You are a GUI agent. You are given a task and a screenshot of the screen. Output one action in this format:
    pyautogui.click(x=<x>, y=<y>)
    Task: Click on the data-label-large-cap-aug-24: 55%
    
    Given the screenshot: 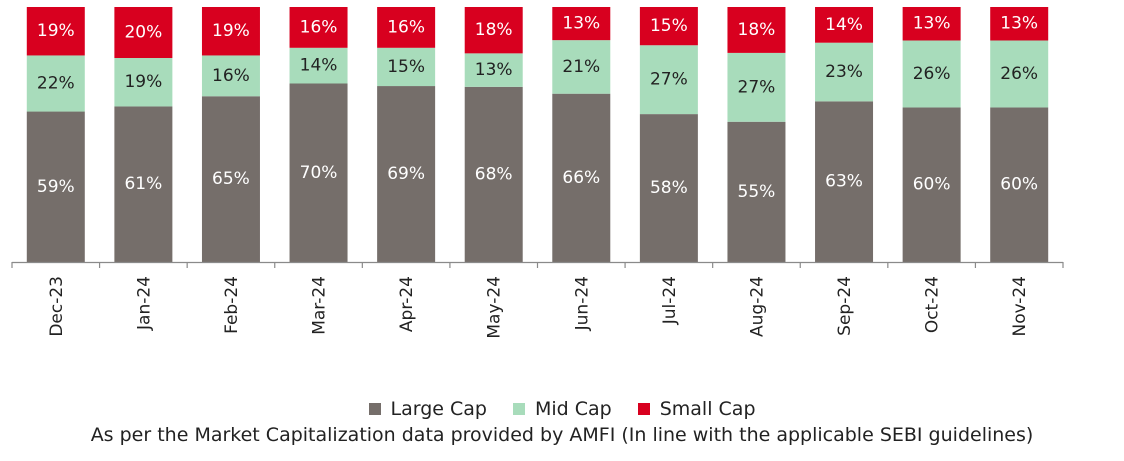 What is the action you would take?
    pyautogui.click(x=757, y=192)
    